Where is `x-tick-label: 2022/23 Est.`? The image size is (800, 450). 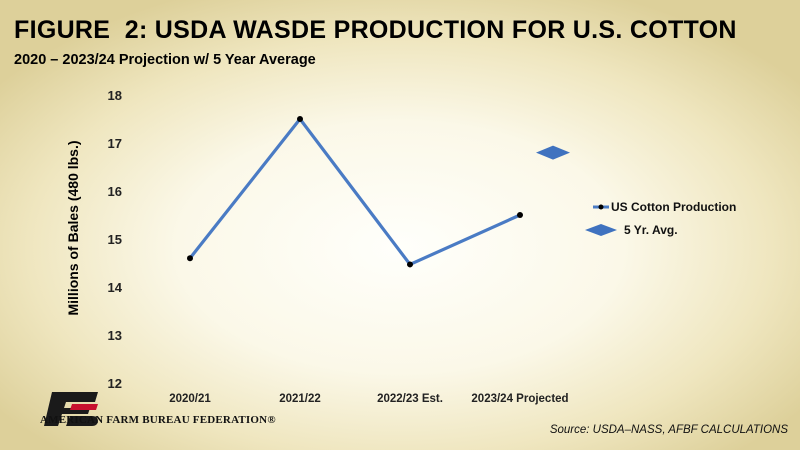 x-tick-label: 2022/23 Est. is located at coordinates (410, 399).